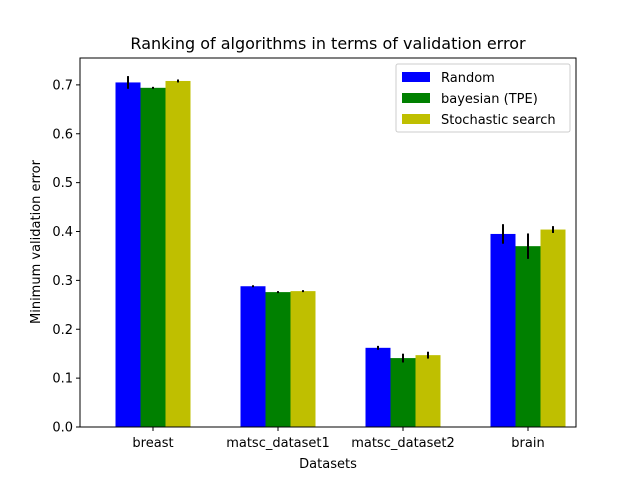 This screenshot has width=640, height=480. Describe the element at coordinates (338, 439) in the screenshot. I see `x-axis: breast matsc_dataset1 matsc_dataset2 brain` at that location.